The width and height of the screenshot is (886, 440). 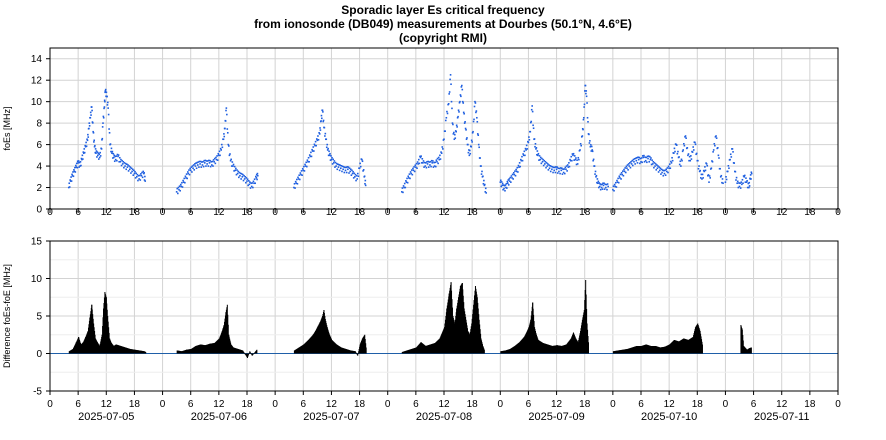 I want to click on y-tick-label: 5, so click(x=39, y=317).